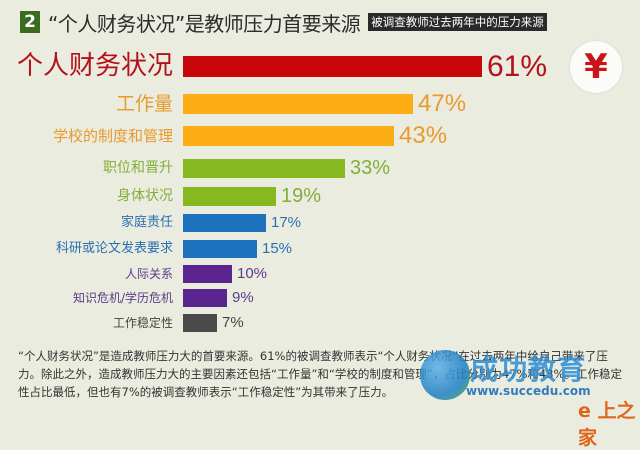 Image resolution: width=640 pixels, height=450 pixels. I want to click on watermark: 成功教育 www.succedu.com e 上之家, so click(525, 394).